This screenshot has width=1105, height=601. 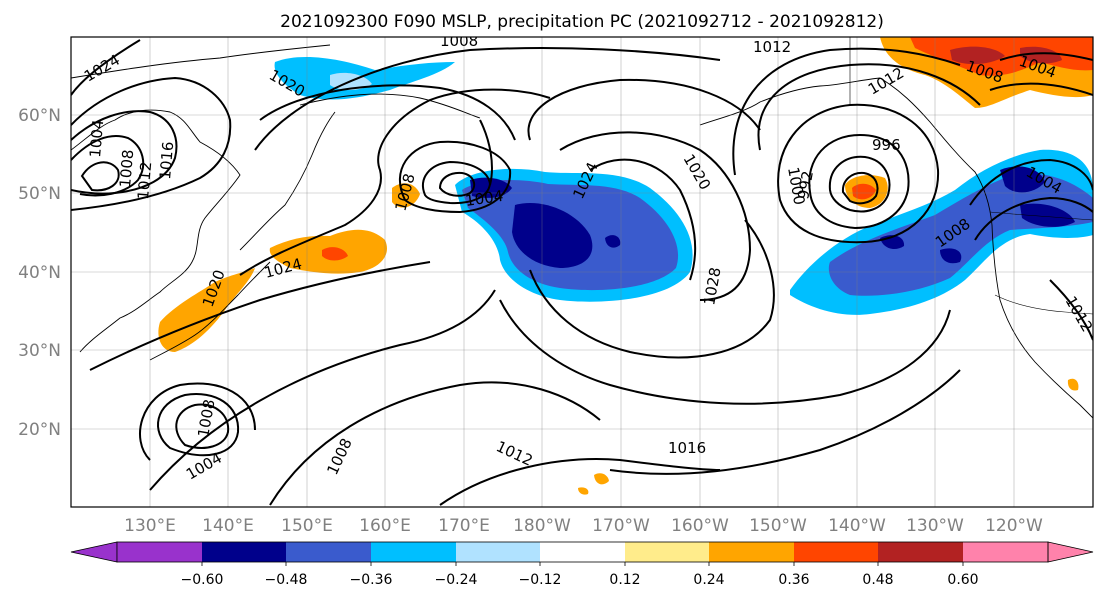 What do you see at coordinates (793, 580) in the screenshot?
I see `colorbar-tick-label: 0.36` at bounding box center [793, 580].